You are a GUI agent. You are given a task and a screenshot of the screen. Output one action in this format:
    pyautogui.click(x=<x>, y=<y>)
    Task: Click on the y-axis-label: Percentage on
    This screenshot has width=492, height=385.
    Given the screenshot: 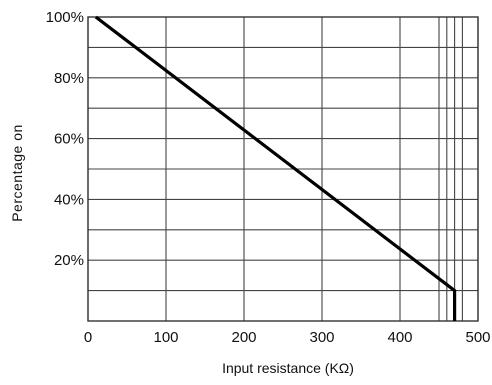 What is the action you would take?
    pyautogui.click(x=17, y=173)
    